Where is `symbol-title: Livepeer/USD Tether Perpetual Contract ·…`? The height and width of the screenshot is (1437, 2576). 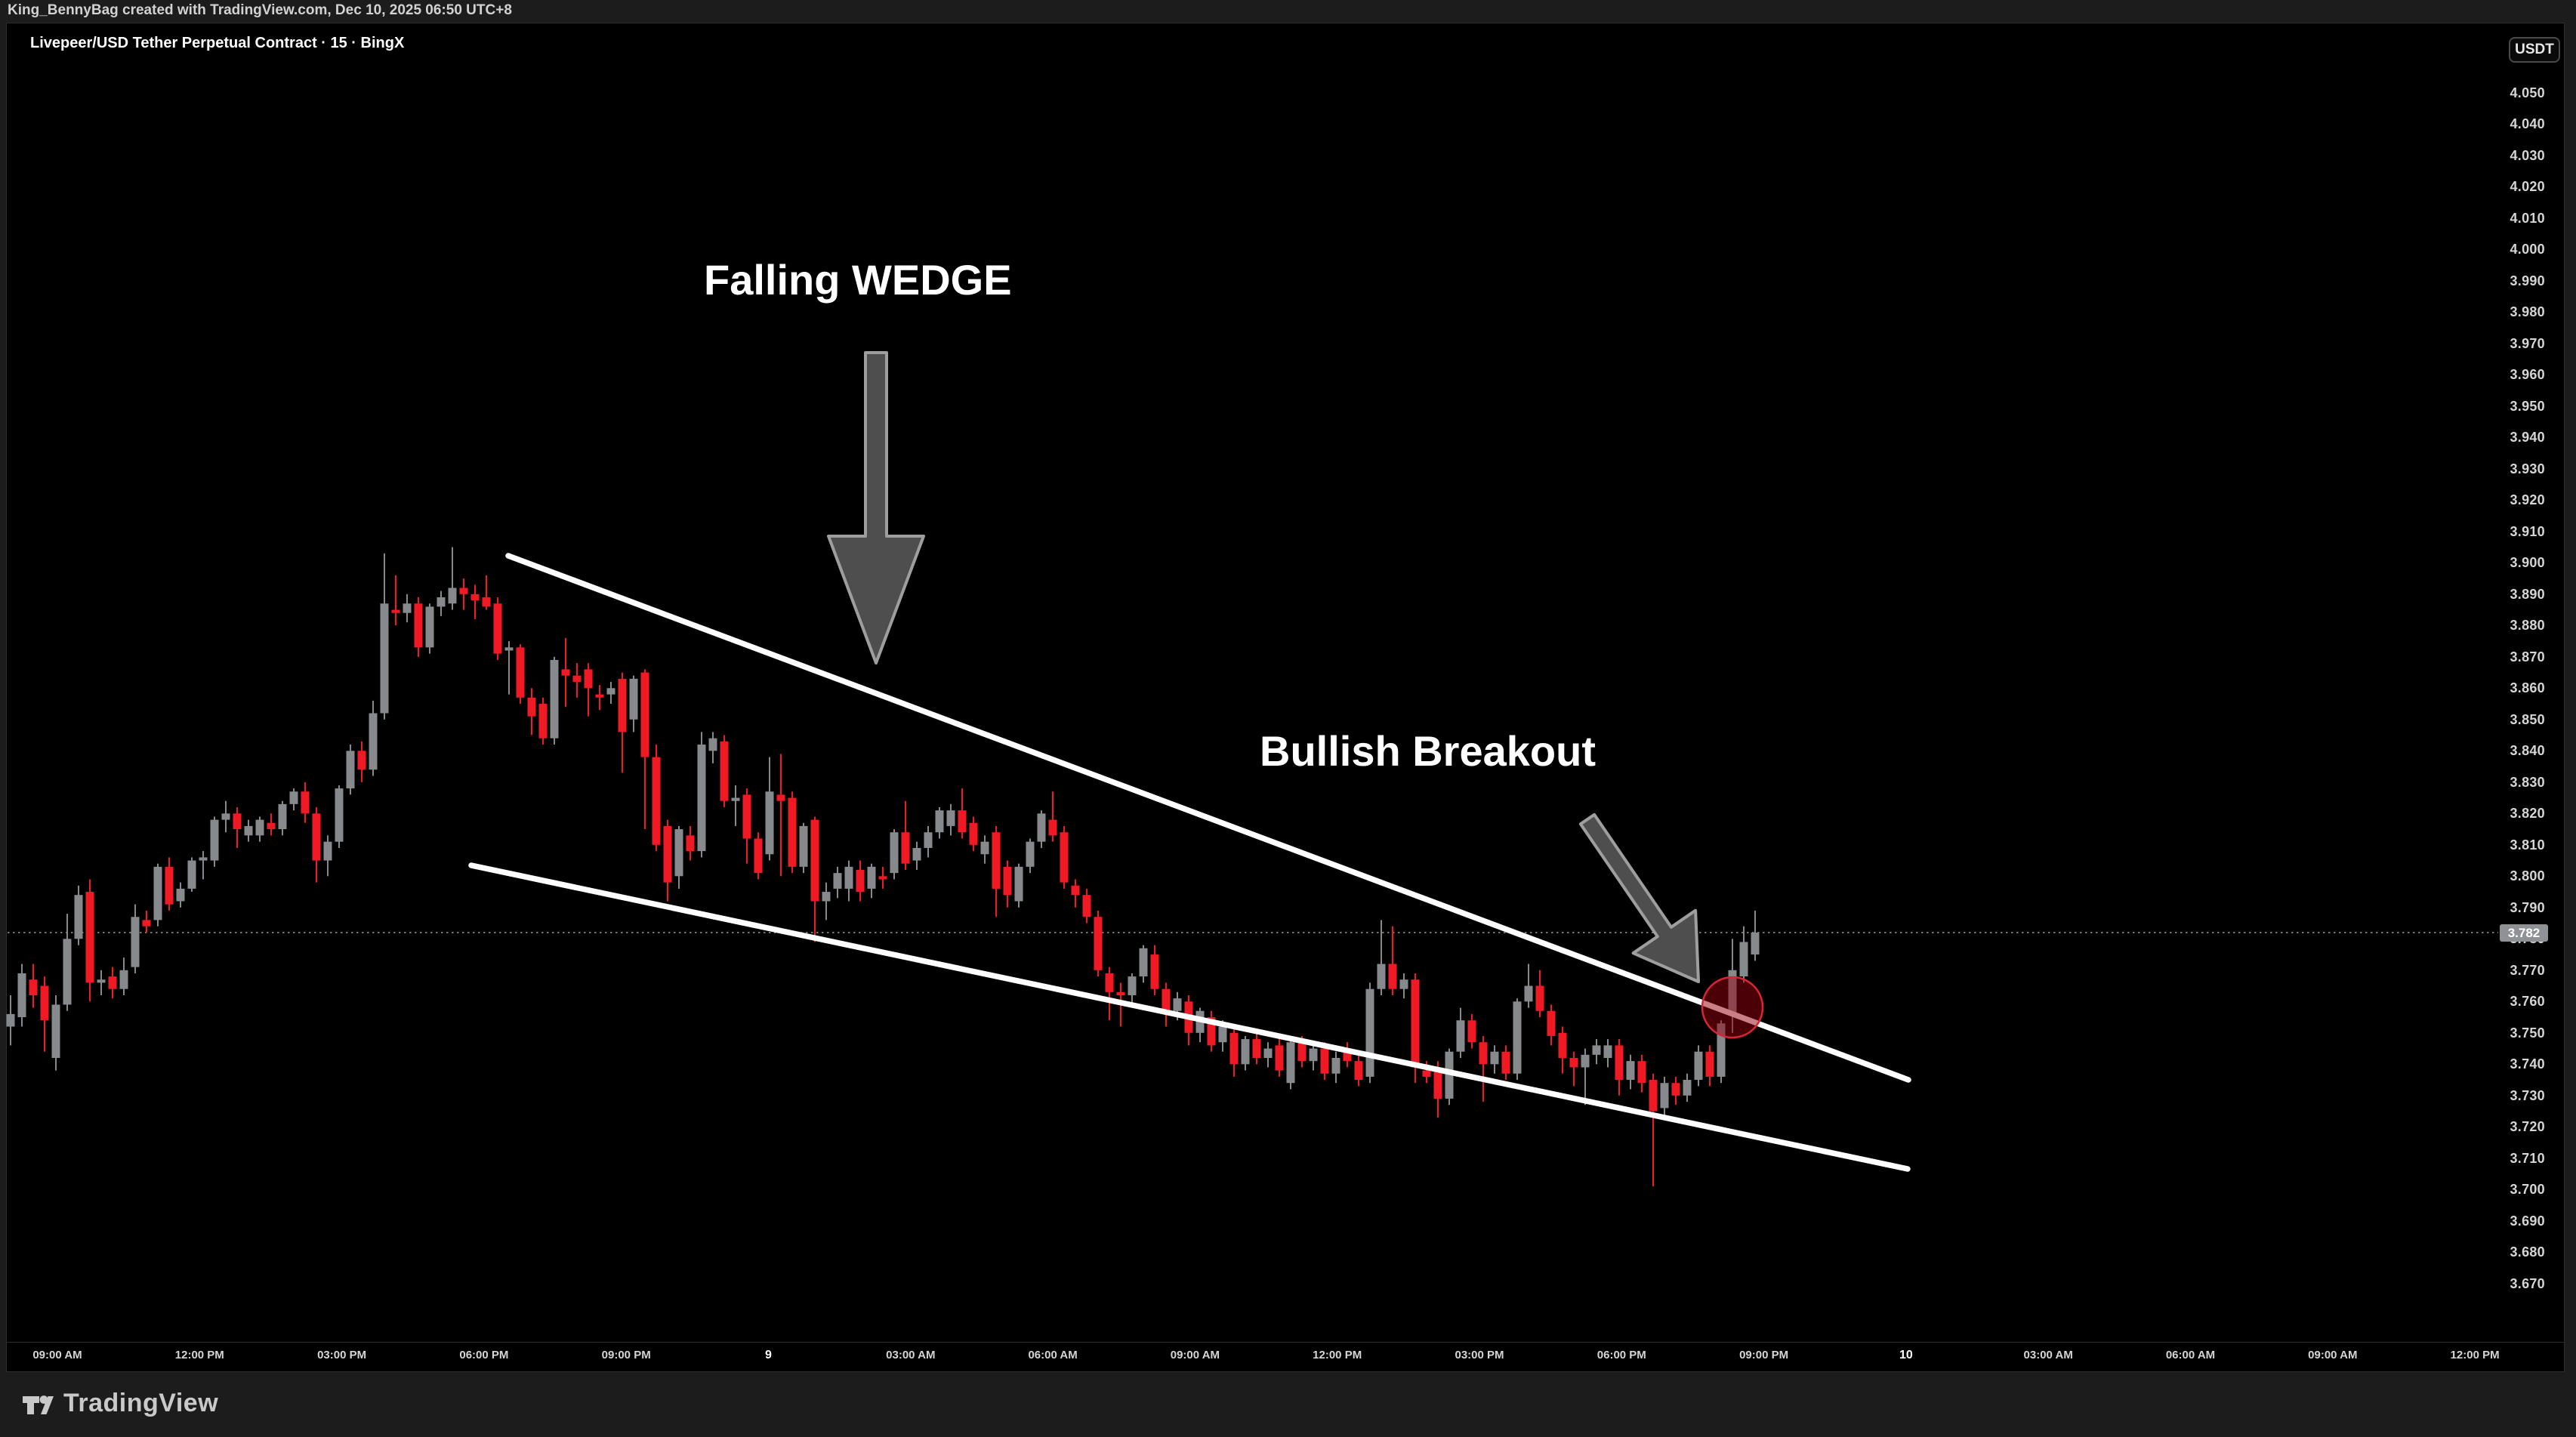 symbol-title: Livepeer/USD Tether Perpetual Contract ·… is located at coordinates (217, 43).